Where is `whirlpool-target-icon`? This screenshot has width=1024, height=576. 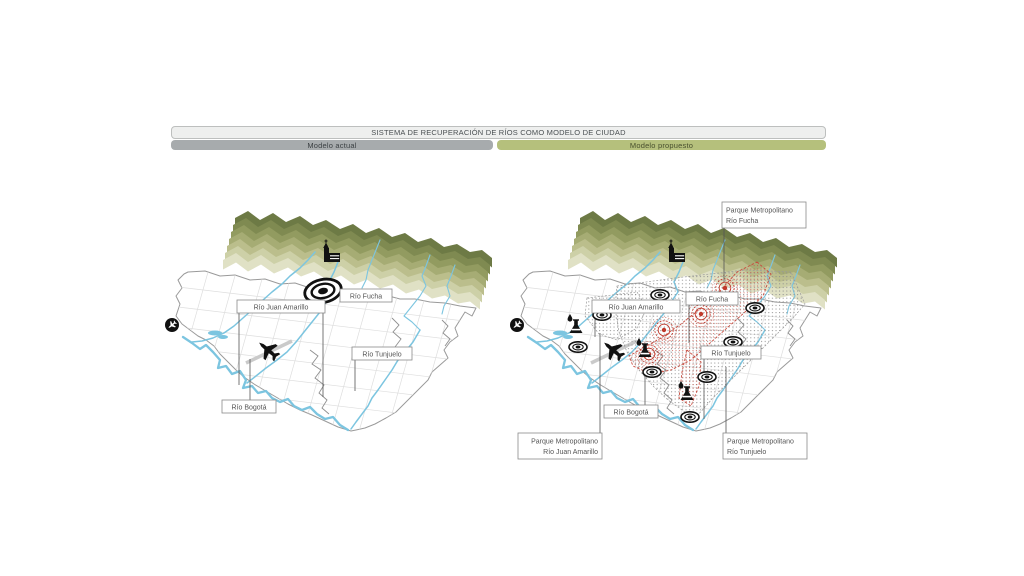 whirlpool-target-icon is located at coordinates (323, 291).